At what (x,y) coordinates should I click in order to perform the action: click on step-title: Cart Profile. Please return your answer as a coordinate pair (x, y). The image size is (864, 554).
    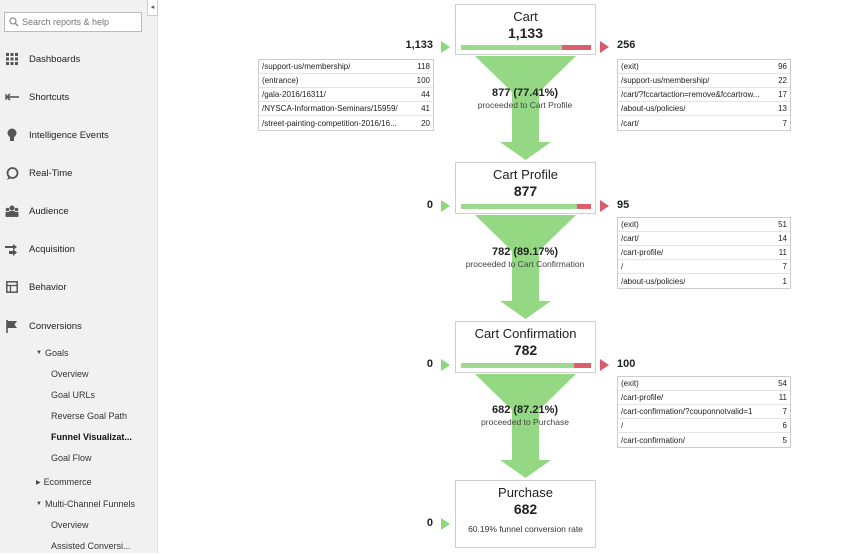
    Looking at the image, I should click on (525, 174).